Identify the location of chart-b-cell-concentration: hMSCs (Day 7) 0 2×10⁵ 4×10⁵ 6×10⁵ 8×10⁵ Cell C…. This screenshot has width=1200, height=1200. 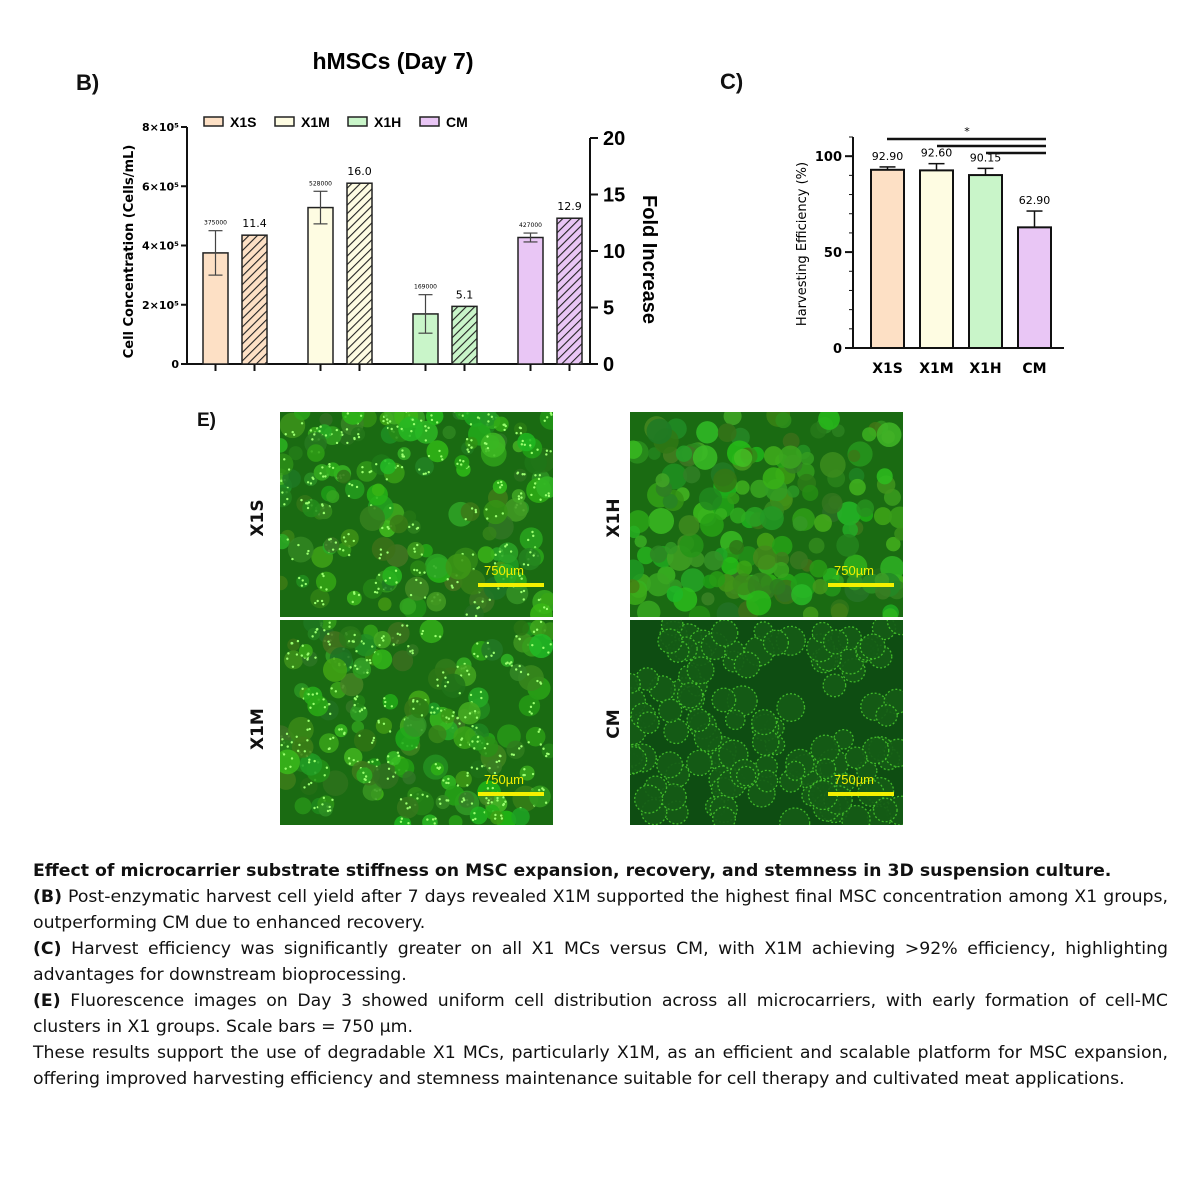
(391, 212).